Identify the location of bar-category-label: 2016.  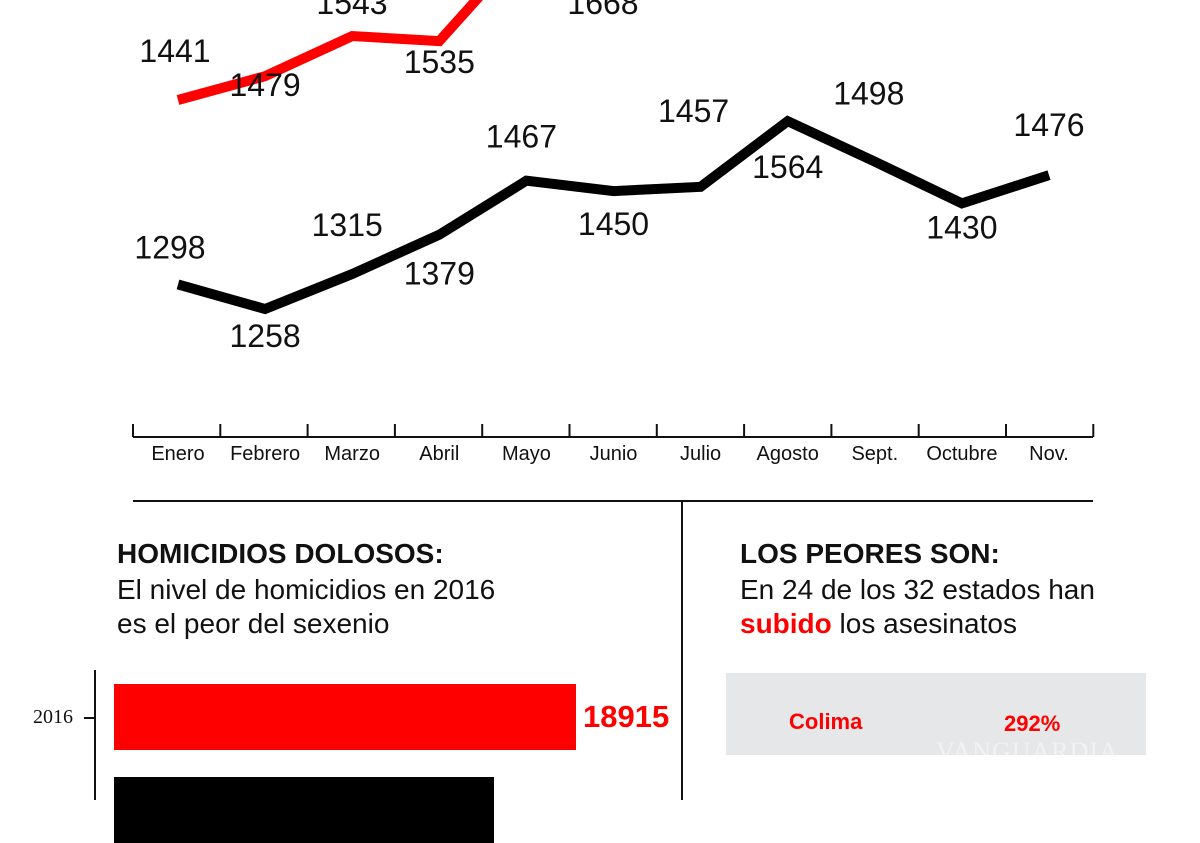
(53, 717).